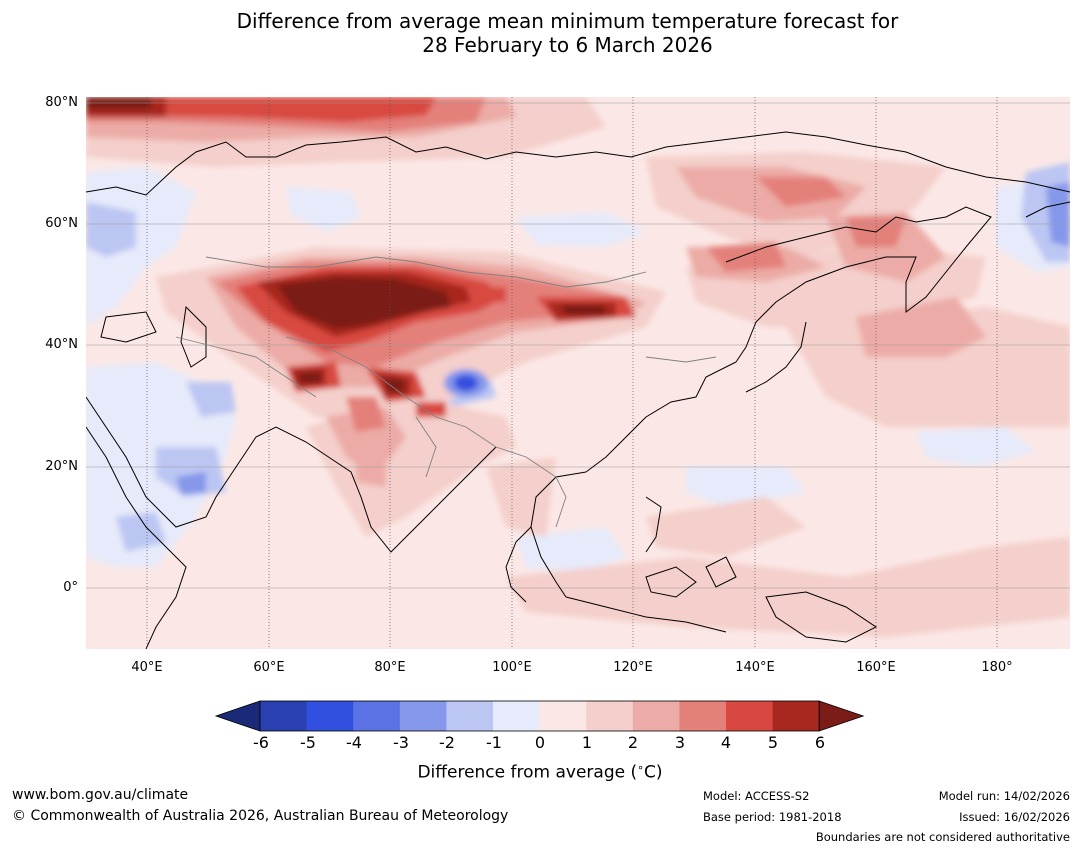  Describe the element at coordinates (237, 716) in the screenshot. I see `colorbar-extend-low` at that location.